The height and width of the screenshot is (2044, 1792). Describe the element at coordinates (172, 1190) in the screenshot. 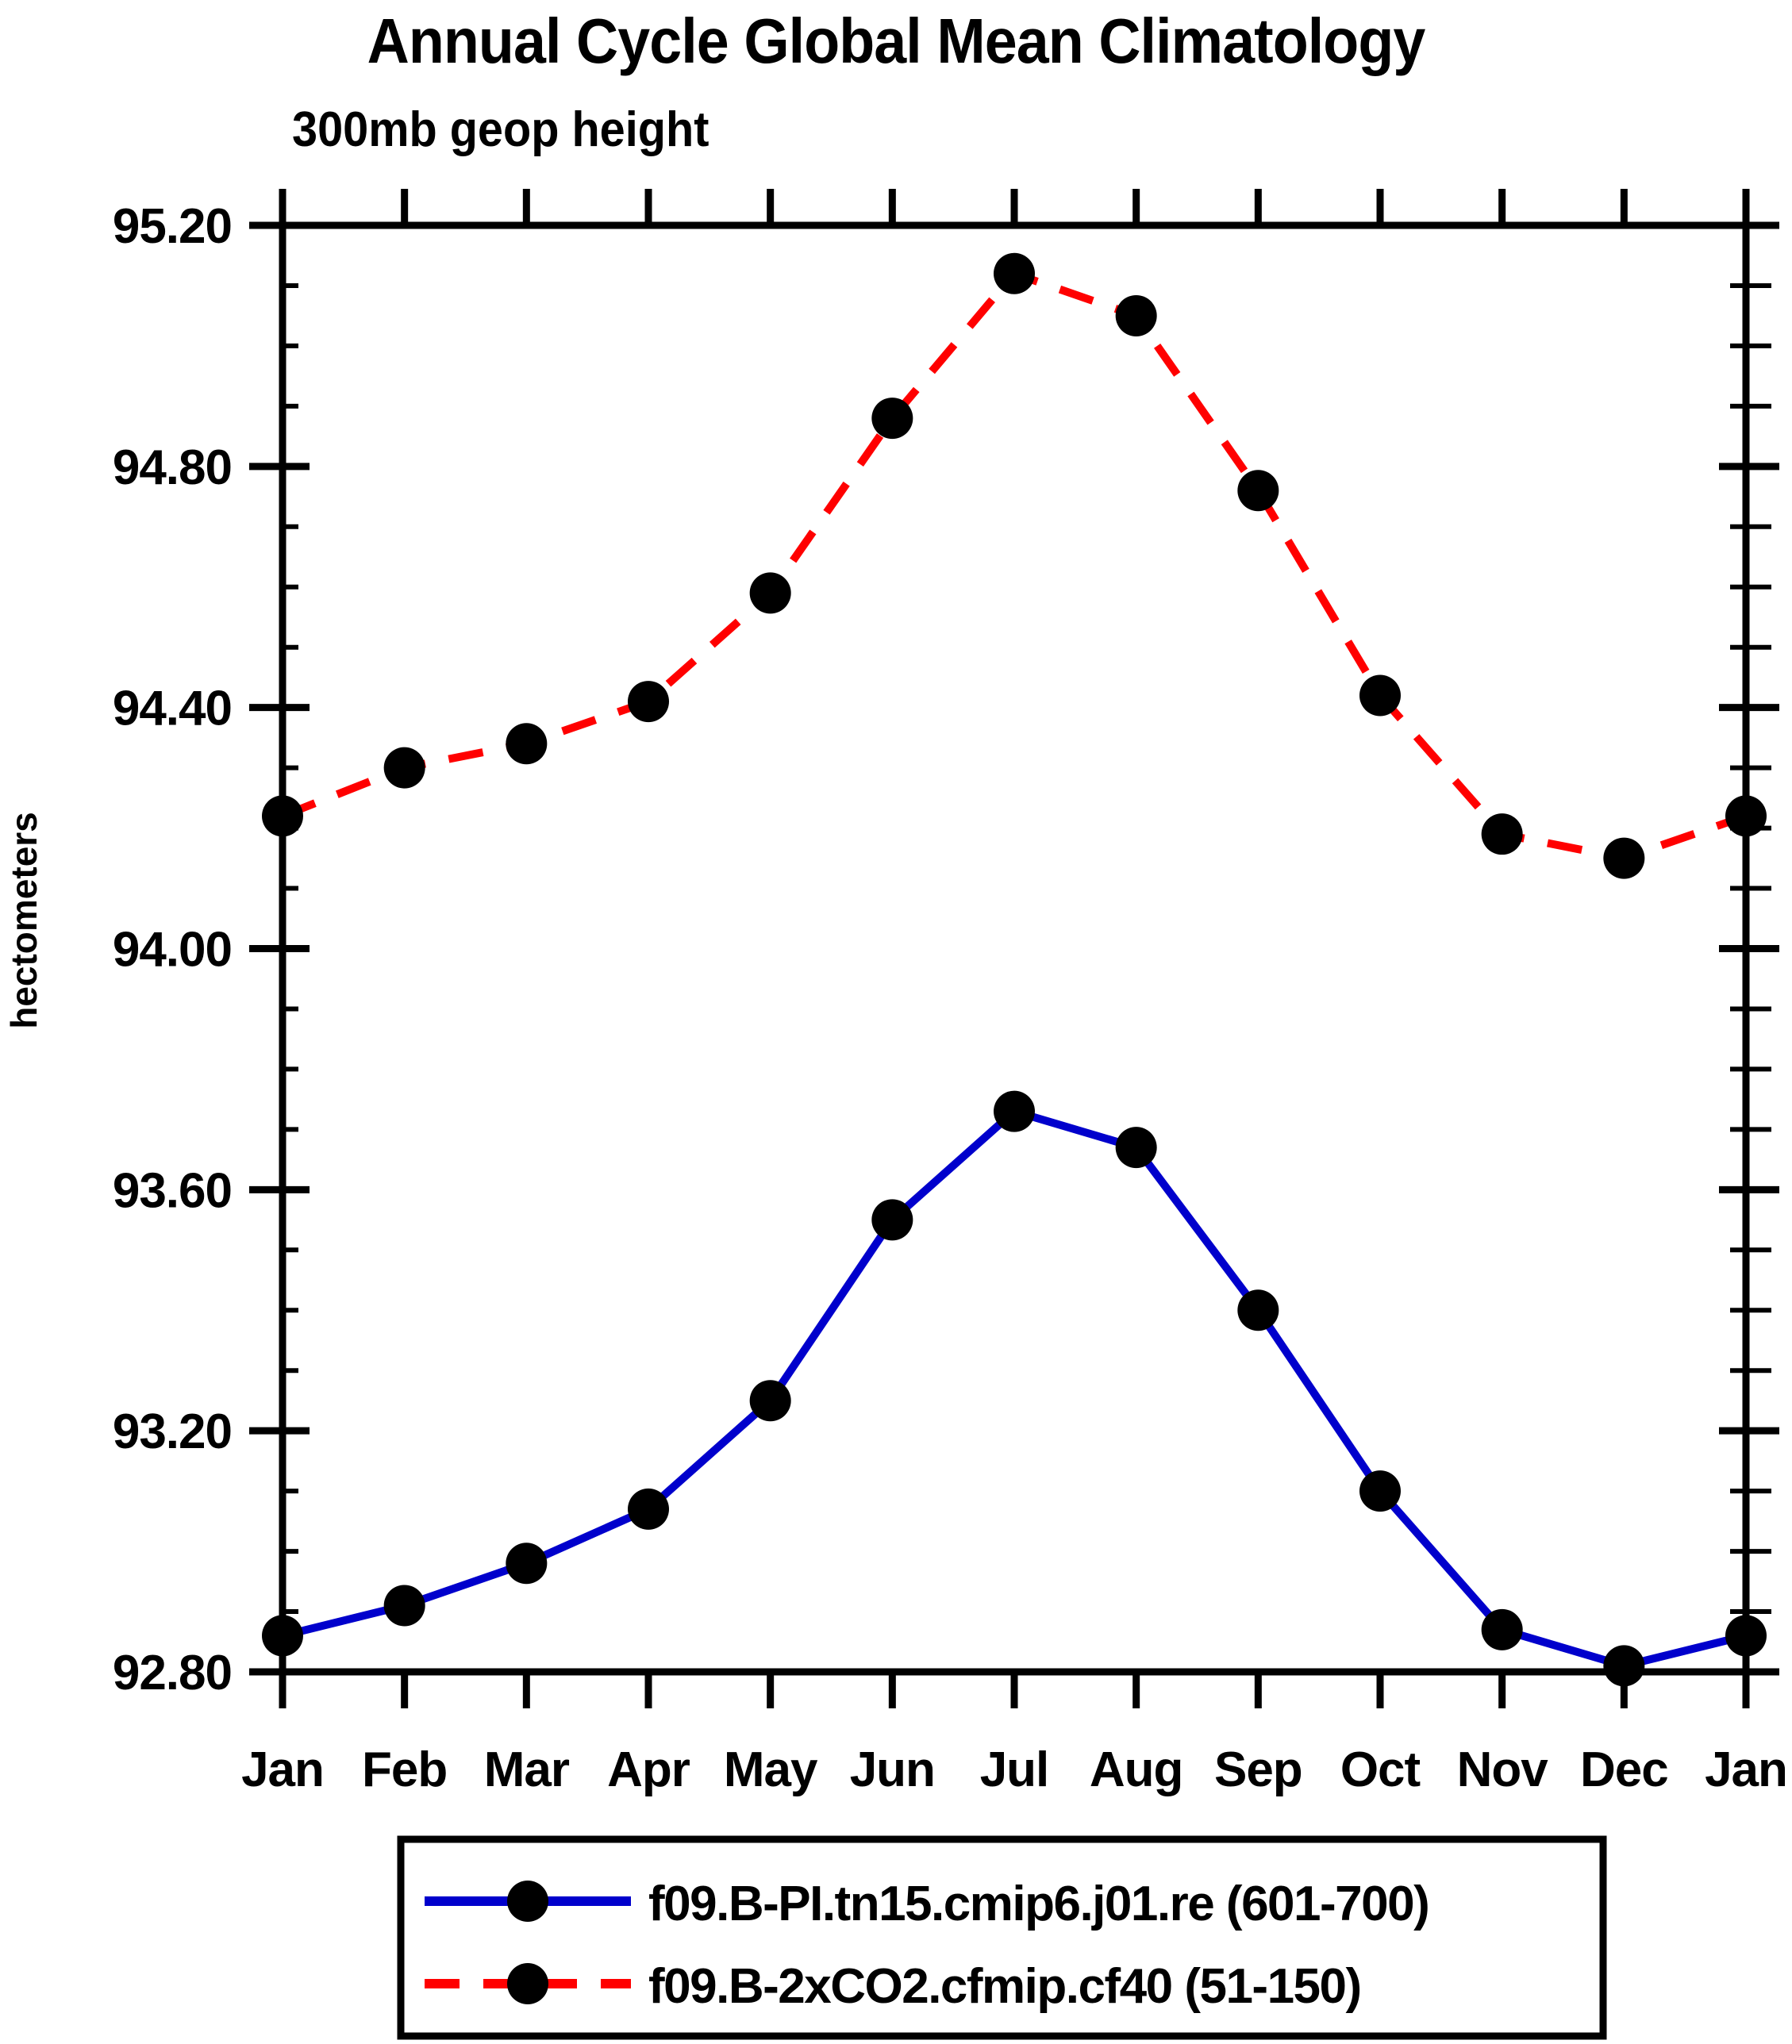

I see `y-tick-label: 93.60` at that location.